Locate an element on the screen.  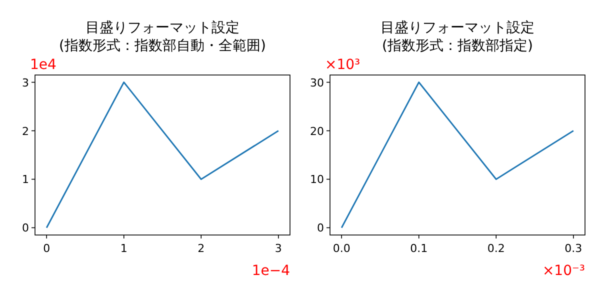
chart-title: 目盛りフォーマット設定 (指数形式：指数部指定) is located at coordinates (457, 37).